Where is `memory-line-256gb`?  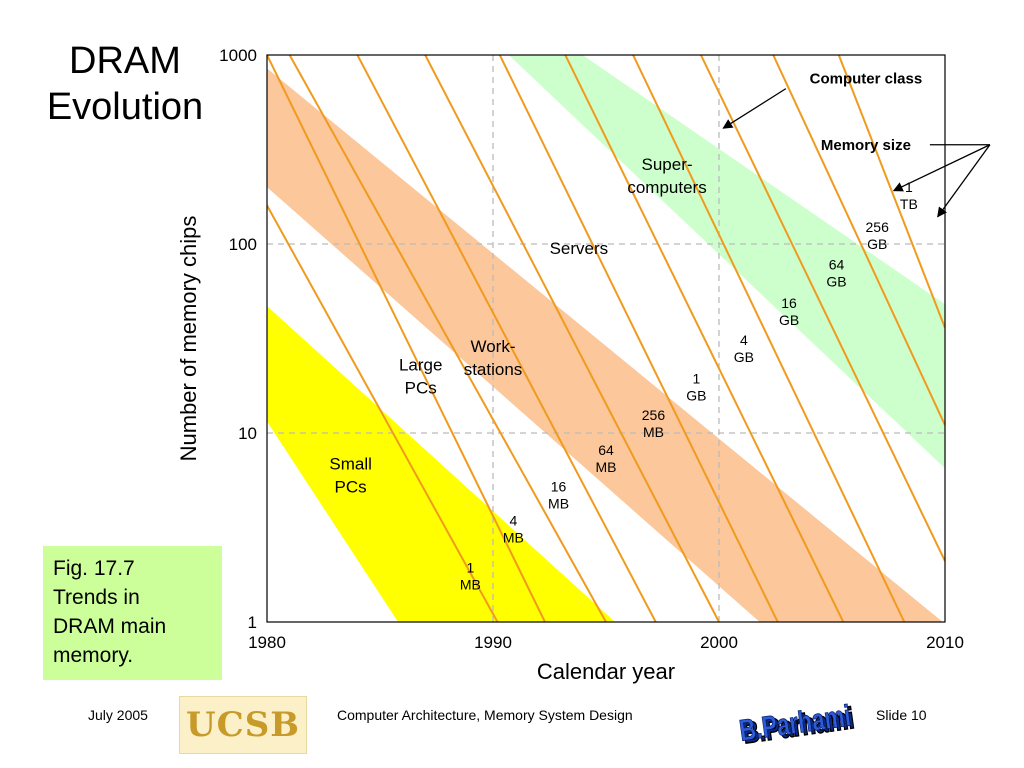 memory-line-256gb is located at coordinates (858, 240).